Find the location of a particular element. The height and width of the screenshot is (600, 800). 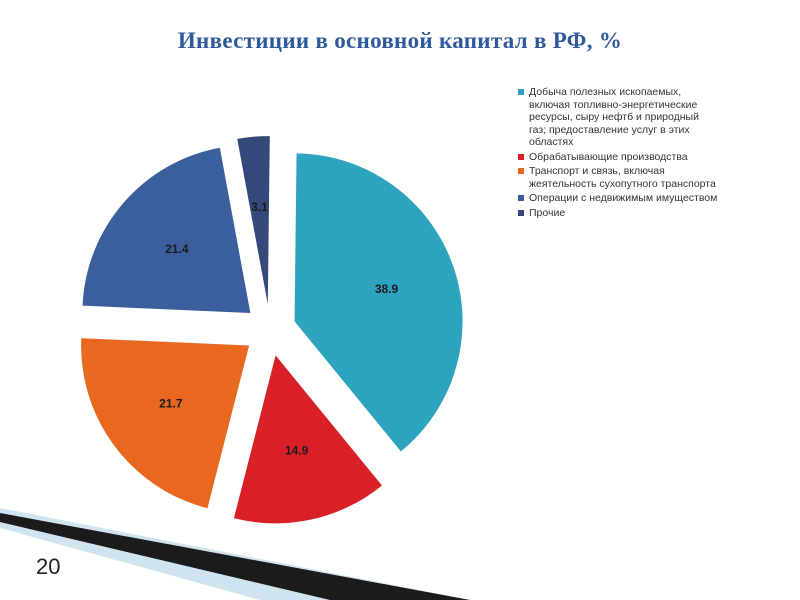

legend-item-4: Прочие is located at coordinates (649, 213).